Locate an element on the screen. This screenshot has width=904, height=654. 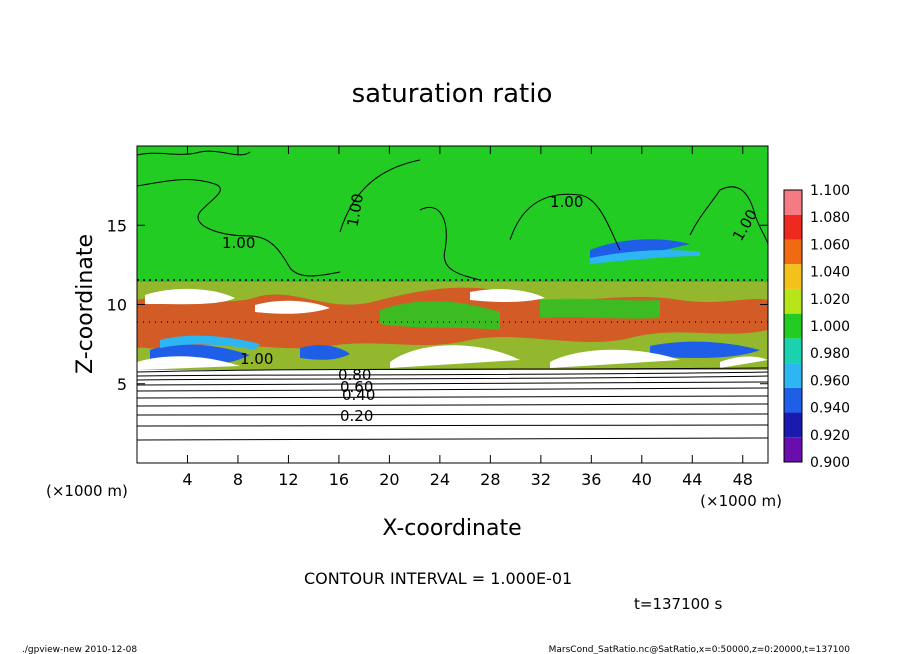
colorbar-level-label: 1.020 is located at coordinates (830, 300).